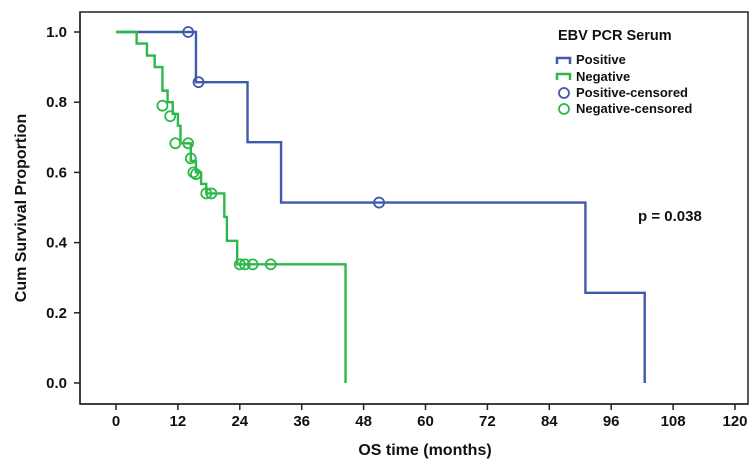 This screenshot has width=756, height=465. I want to click on x-tick-label-96: 96, so click(611, 421).